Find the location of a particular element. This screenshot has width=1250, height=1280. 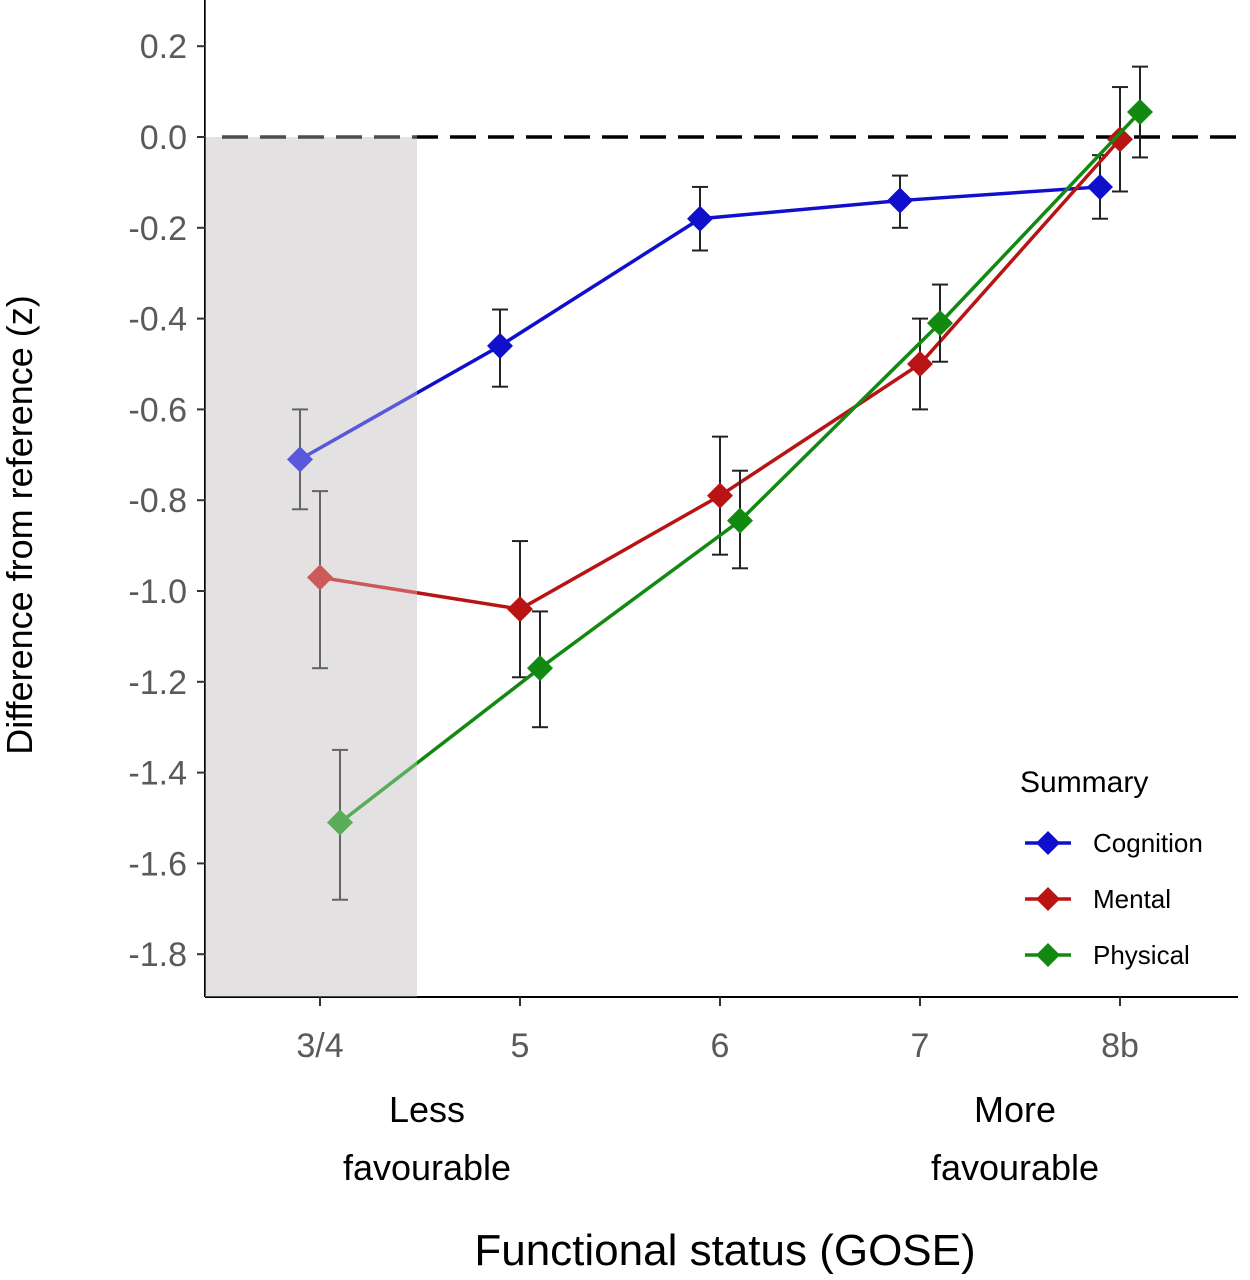

x-tick-label: 5 is located at coordinates (520, 1046).